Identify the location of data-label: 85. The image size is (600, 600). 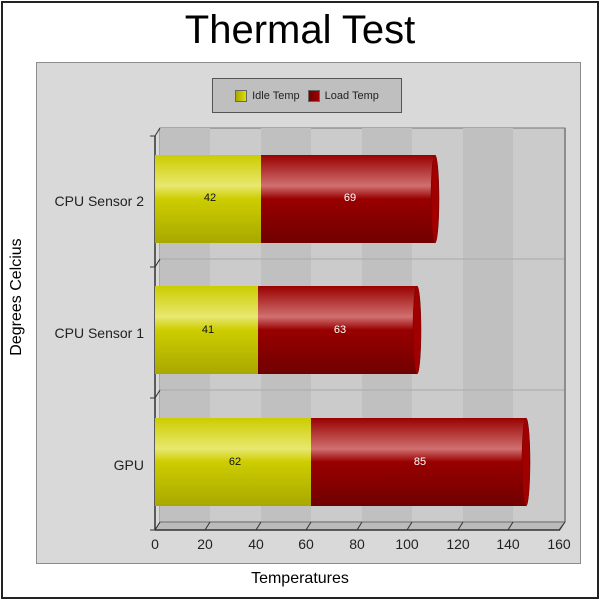
(420, 462).